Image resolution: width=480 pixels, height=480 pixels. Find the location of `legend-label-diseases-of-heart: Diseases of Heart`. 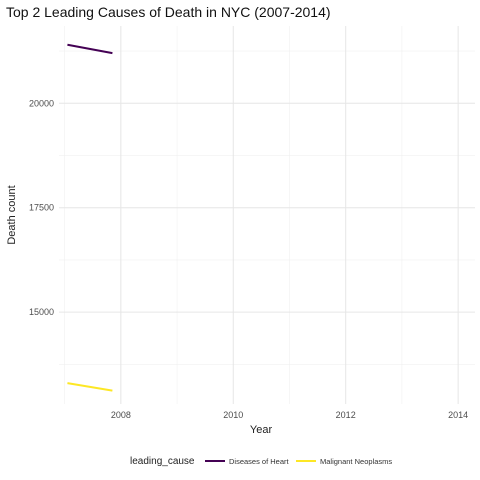

legend-label-diseases-of-heart: Diseases of Heart is located at coordinates (259, 461).